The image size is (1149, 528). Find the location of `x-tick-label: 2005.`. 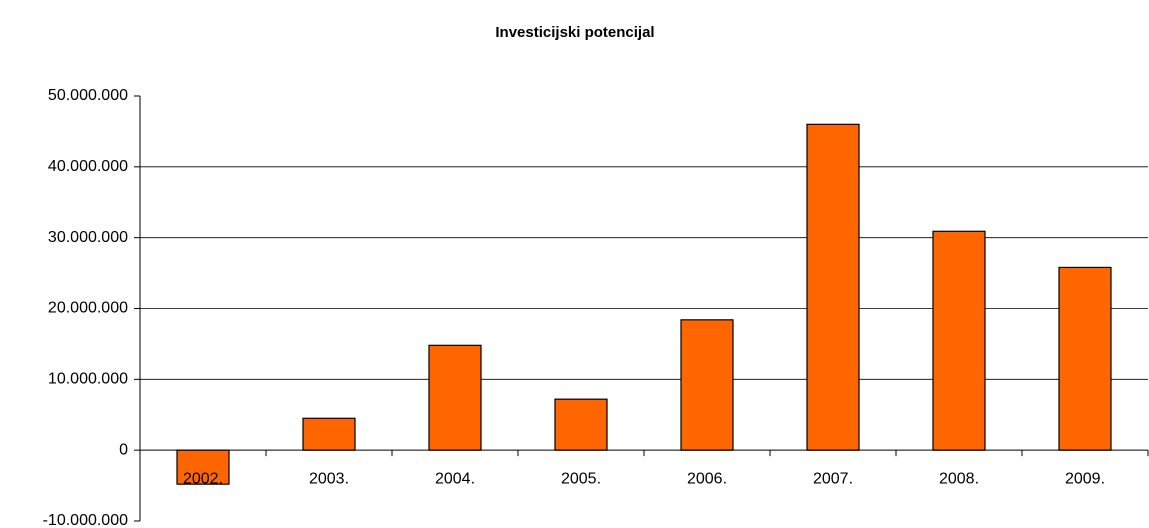

x-tick-label: 2005. is located at coordinates (581, 478).